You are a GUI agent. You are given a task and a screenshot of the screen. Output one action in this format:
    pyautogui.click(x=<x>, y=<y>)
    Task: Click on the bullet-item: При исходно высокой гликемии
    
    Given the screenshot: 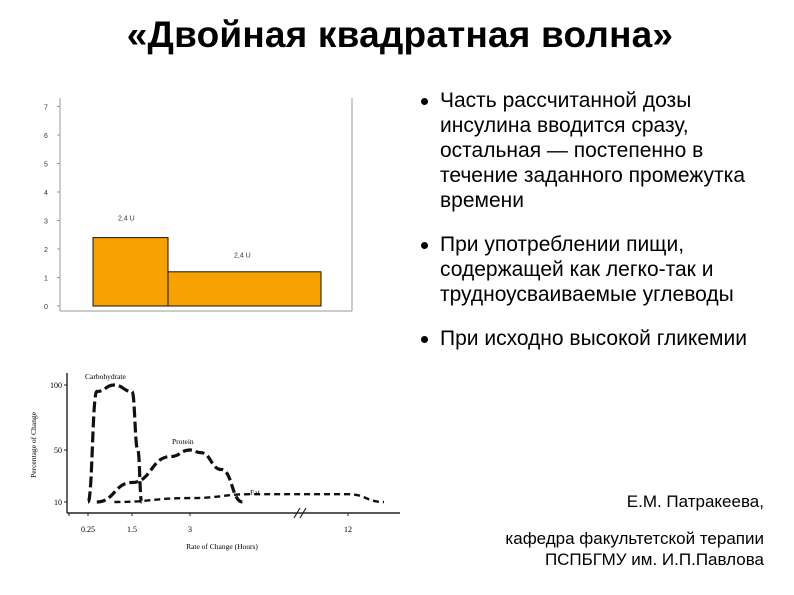 What is the action you would take?
    pyautogui.click(x=600, y=338)
    